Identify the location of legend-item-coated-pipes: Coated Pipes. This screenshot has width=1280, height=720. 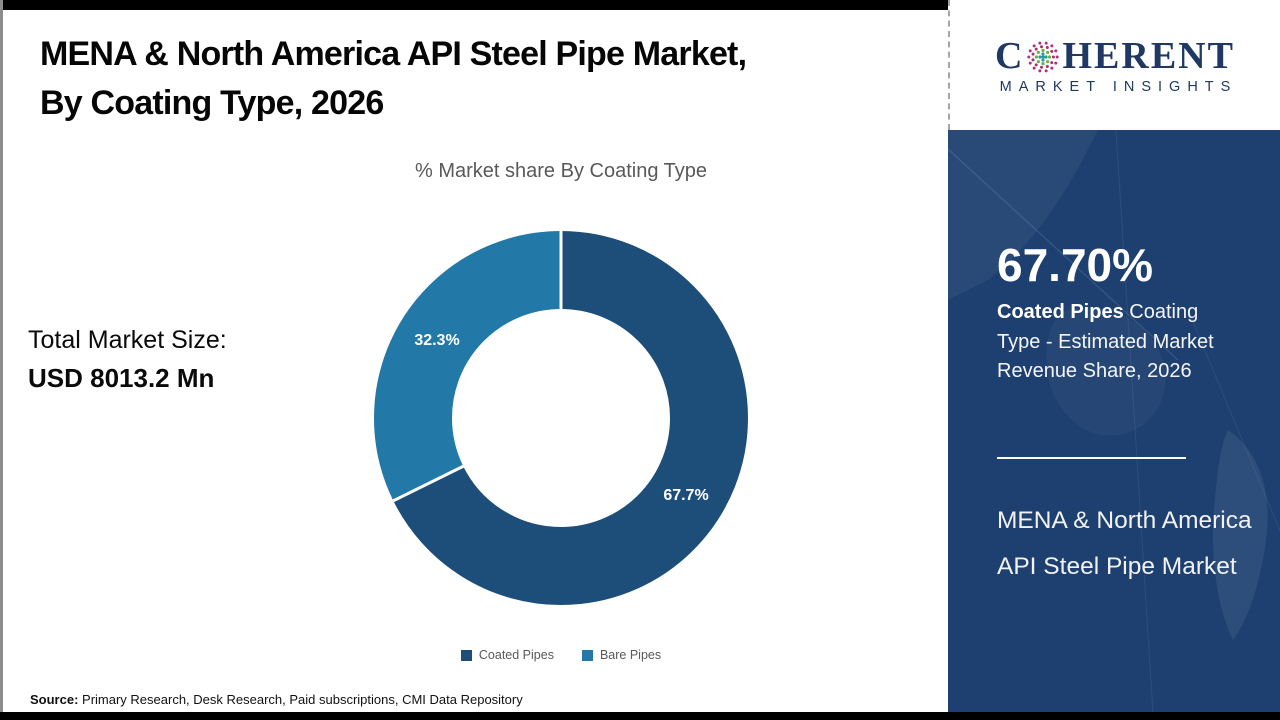
(507, 655).